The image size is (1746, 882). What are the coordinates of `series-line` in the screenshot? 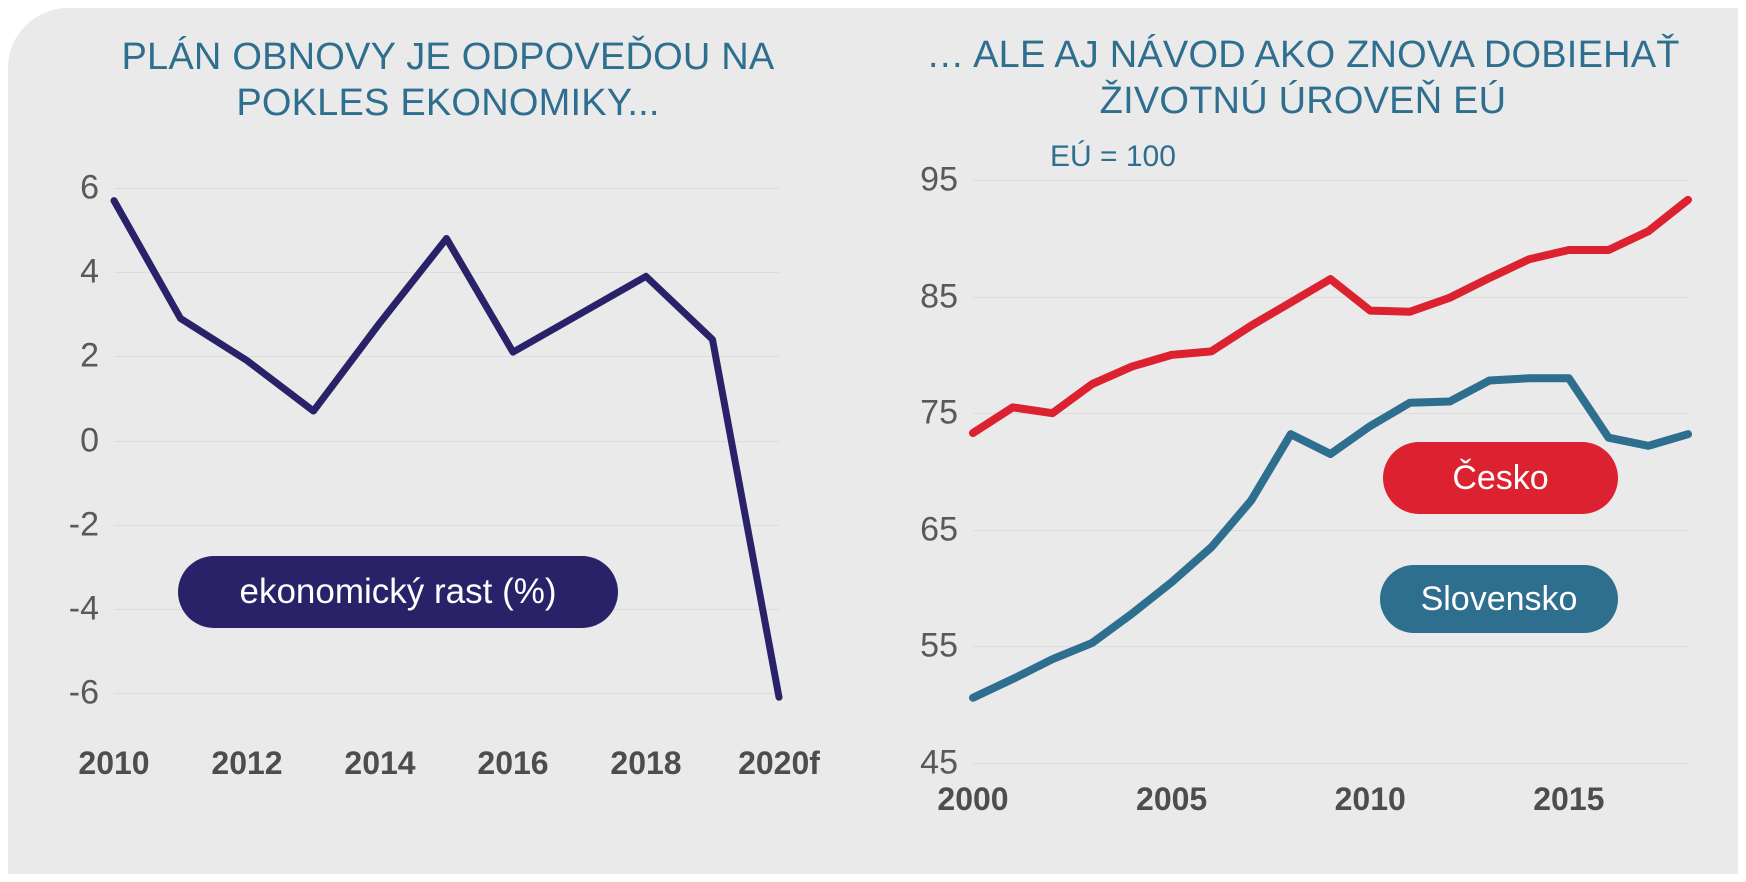 It's located at (1330, 316).